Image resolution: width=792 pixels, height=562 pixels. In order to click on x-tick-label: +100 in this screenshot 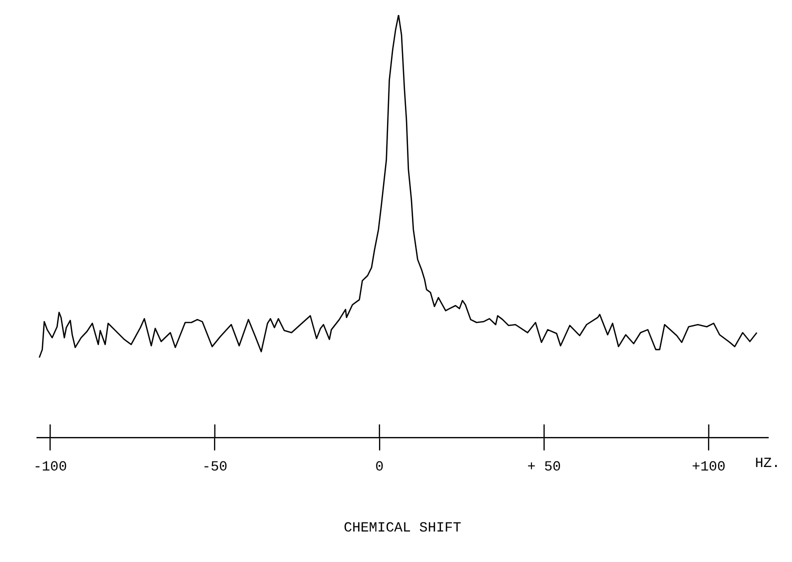, I will do `click(709, 468)`.